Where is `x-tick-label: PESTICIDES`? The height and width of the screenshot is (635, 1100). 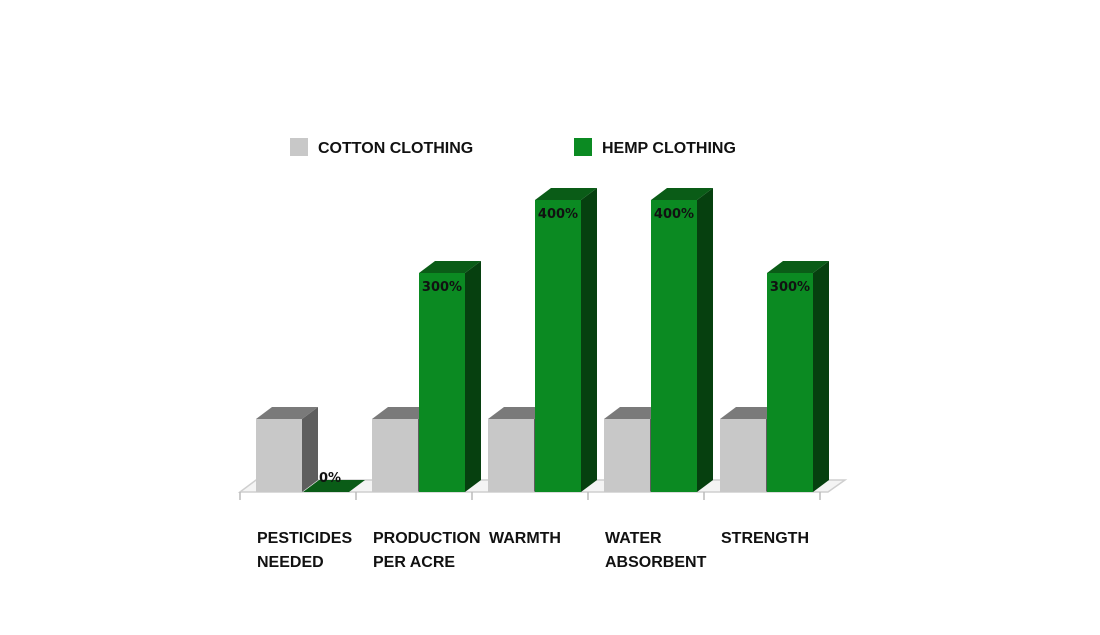
x-tick-label: PESTICIDES is located at coordinates (304, 538).